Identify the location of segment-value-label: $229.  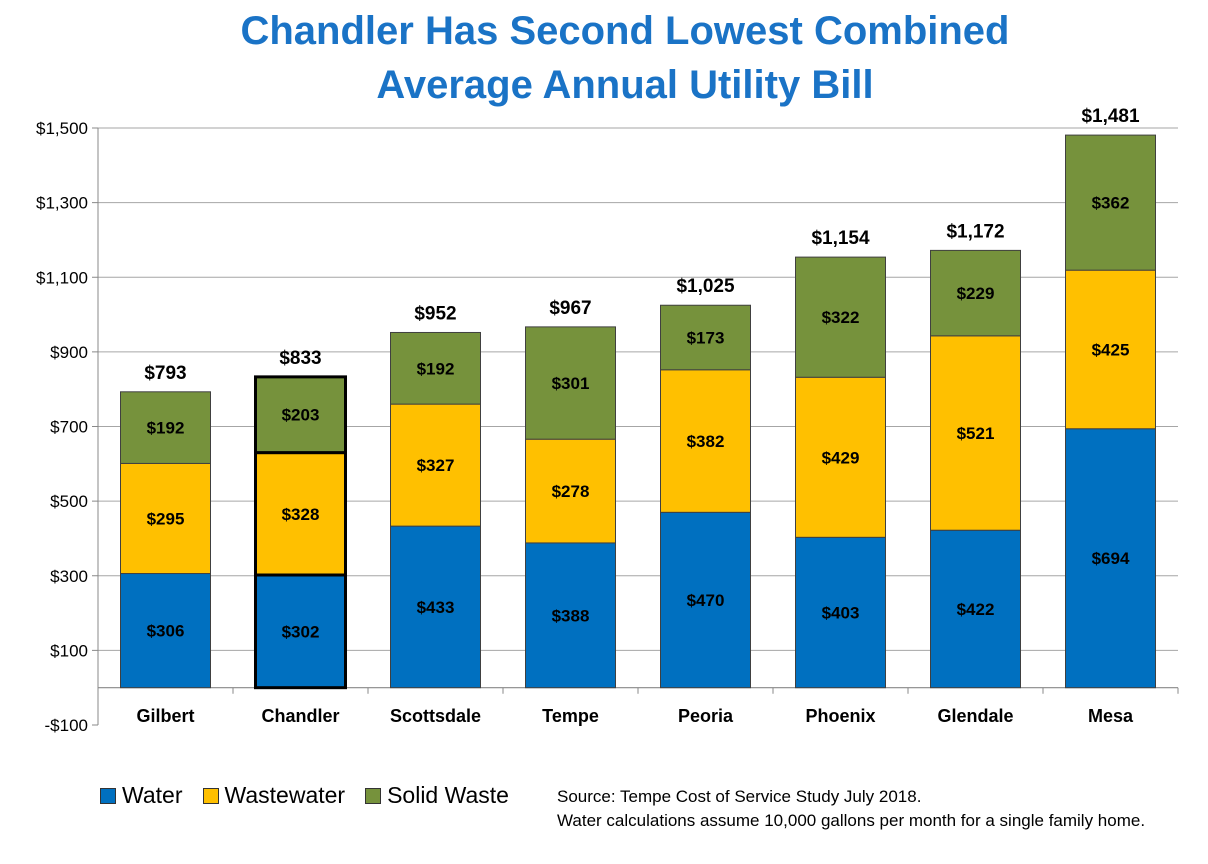
(976, 293).